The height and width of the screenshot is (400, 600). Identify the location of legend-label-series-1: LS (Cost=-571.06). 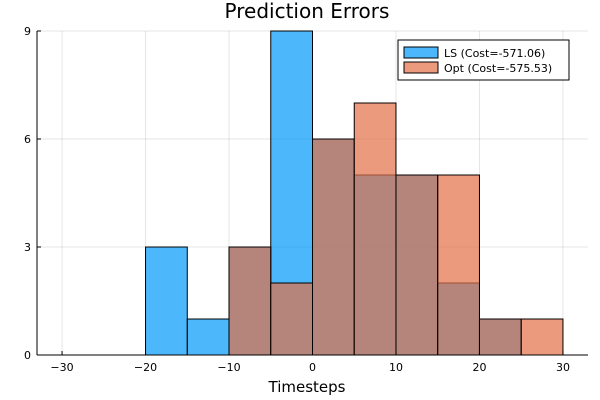
(494, 53).